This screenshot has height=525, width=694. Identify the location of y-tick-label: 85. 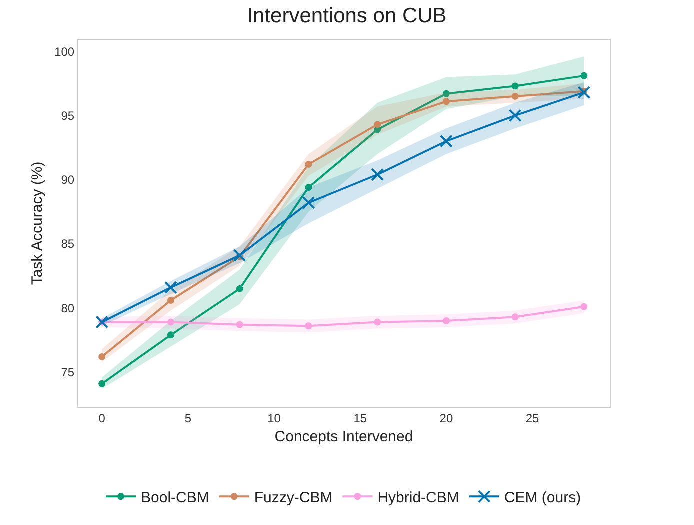
(68, 244).